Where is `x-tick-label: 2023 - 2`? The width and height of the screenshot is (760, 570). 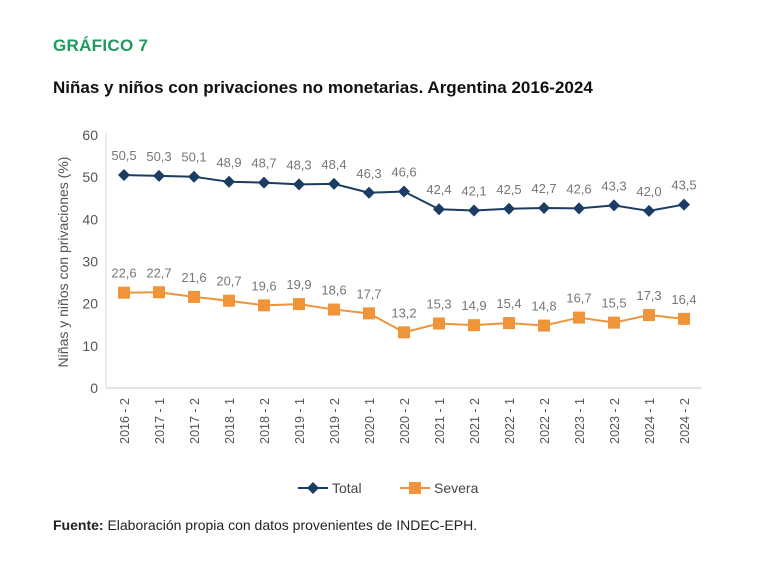
x-tick-label: 2023 - 2 is located at coordinates (615, 421).